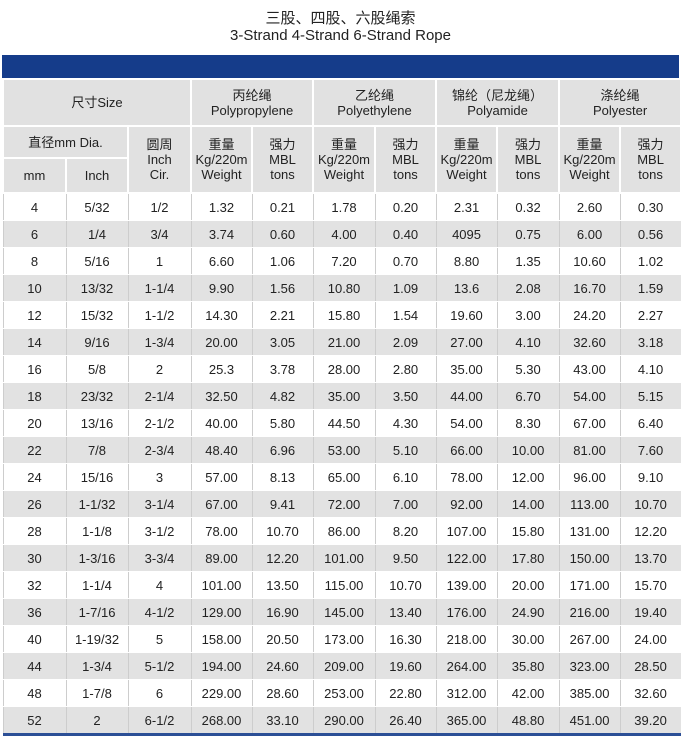  What do you see at coordinates (282, 369) in the screenshot?
I see `table-cell: 3.78` at bounding box center [282, 369].